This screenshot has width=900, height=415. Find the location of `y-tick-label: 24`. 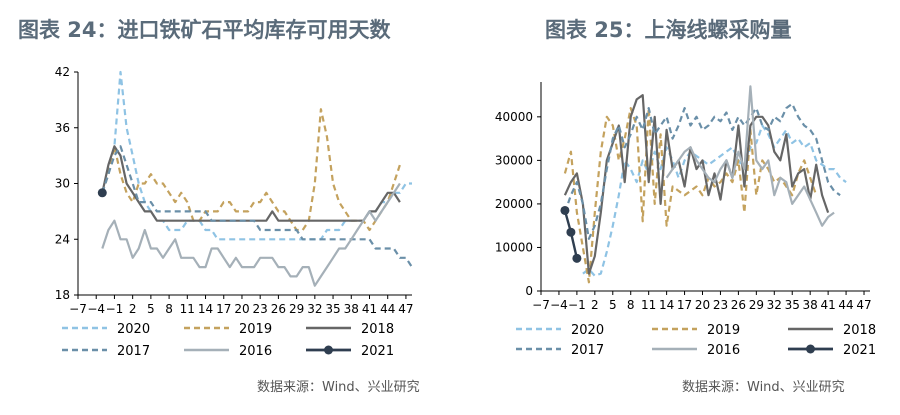

y-tick-label: 24 is located at coordinates (62, 239).